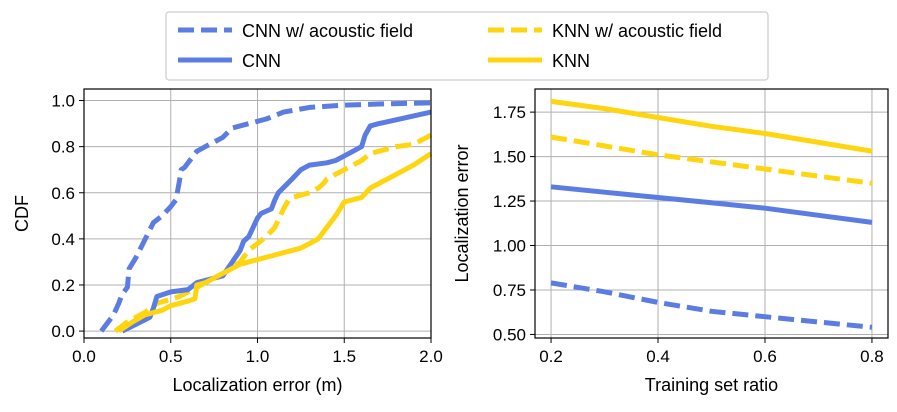 This screenshot has height=412, width=897. I want to click on error-series-cnn-w-acoustic-field, so click(711, 305).